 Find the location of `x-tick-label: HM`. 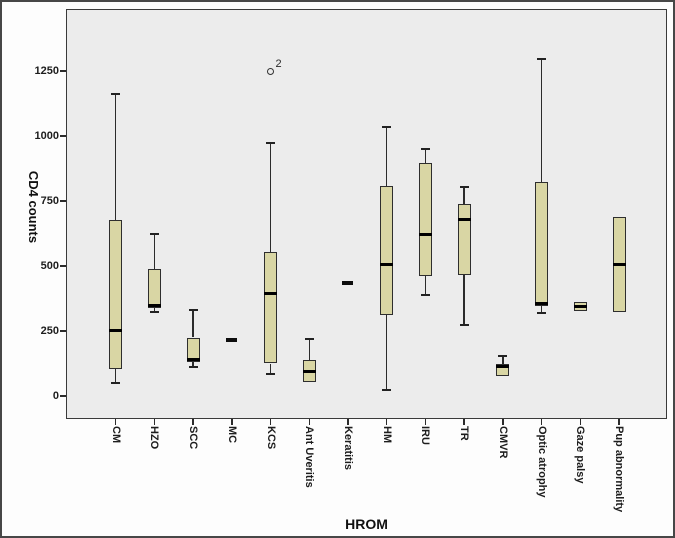

x-tick-label: HM is located at coordinates (386, 435).